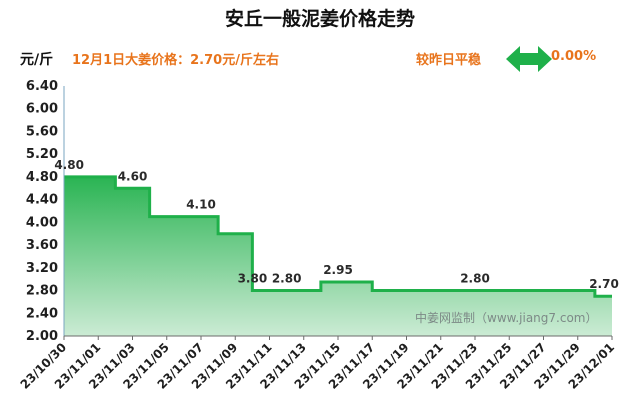 This screenshot has height=410, width=640. I want to click on compare-label: 较昨日平稳, so click(449, 60).